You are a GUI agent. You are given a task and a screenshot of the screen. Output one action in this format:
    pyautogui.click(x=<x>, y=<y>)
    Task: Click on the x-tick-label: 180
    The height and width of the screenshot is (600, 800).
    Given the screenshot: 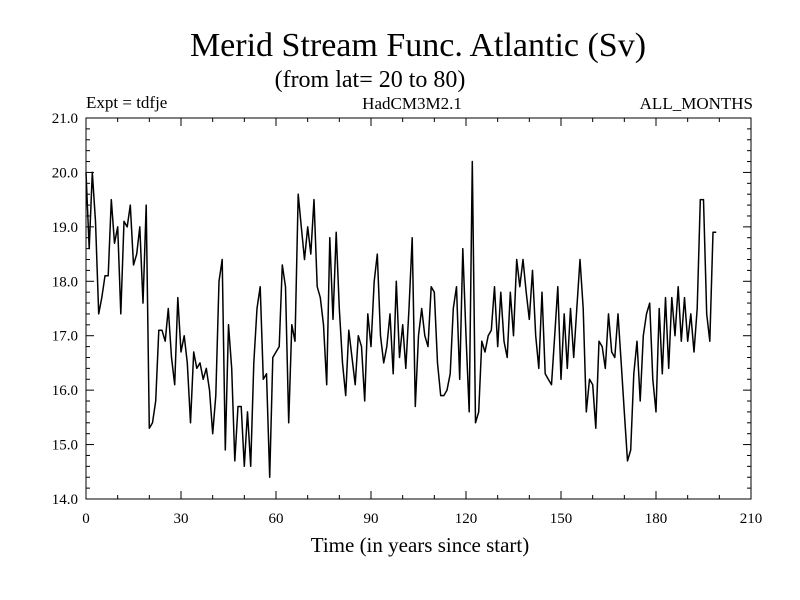 What is the action you would take?
    pyautogui.click(x=656, y=519)
    